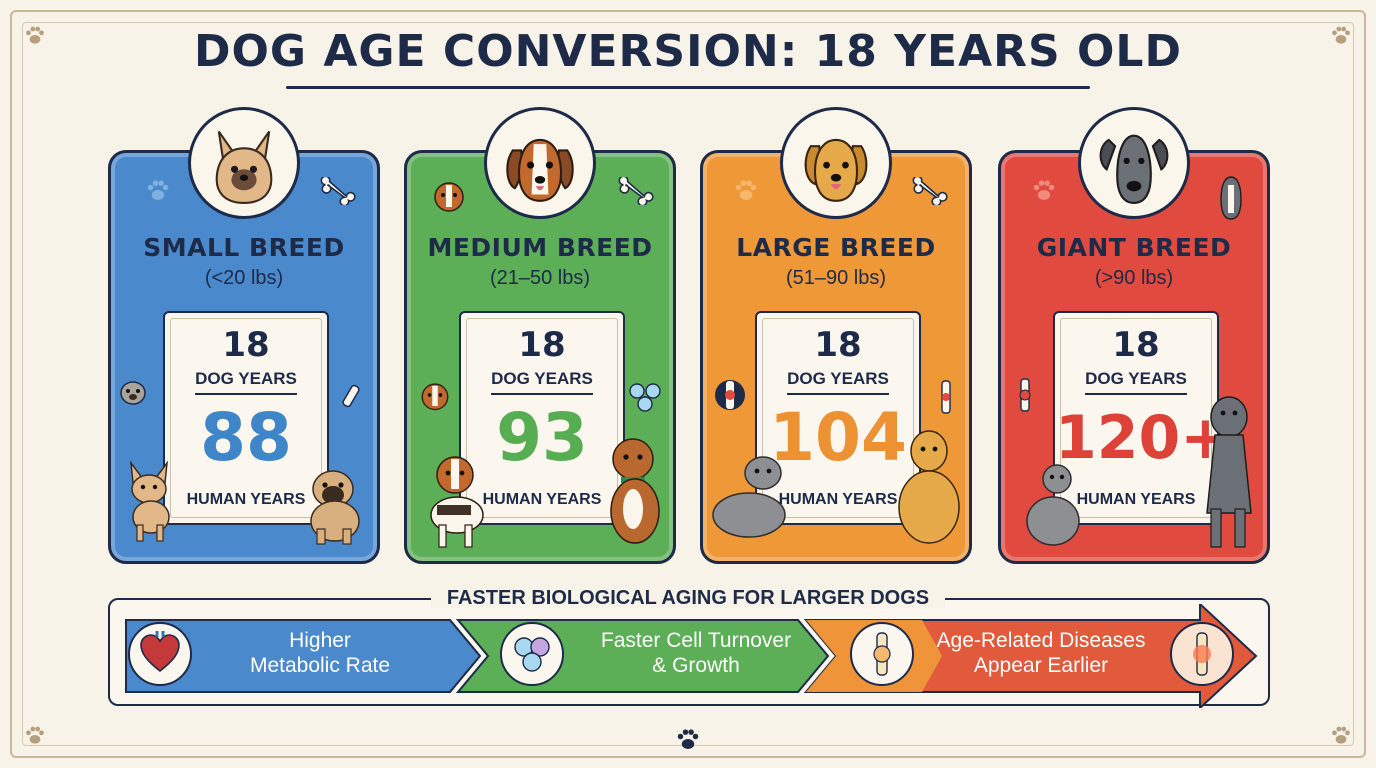 This screenshot has width=1376, height=768. I want to click on step-line: Age-Related Diseases, so click(1041, 640).